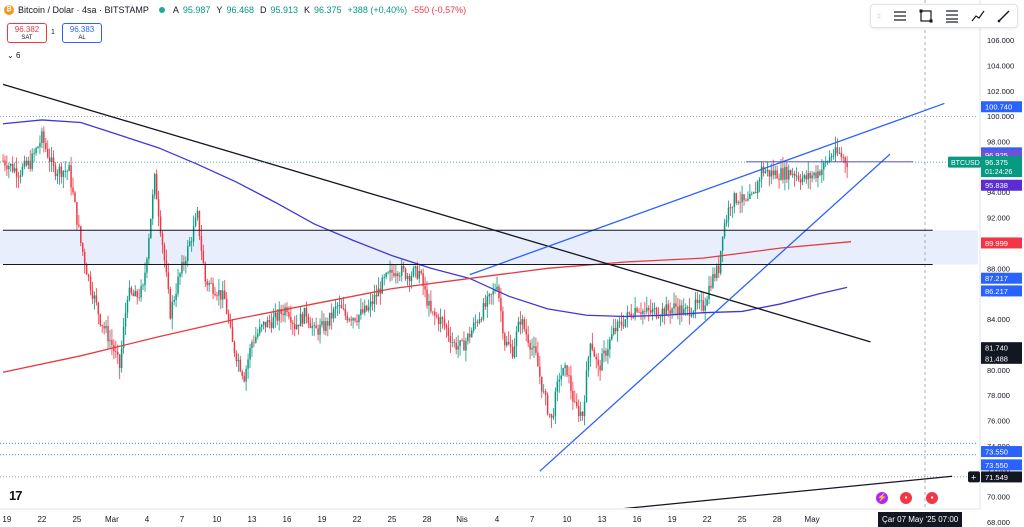 The height and width of the screenshot is (527, 1024). What do you see at coordinates (952, 16) in the screenshot?
I see `fib-icon` at bounding box center [952, 16].